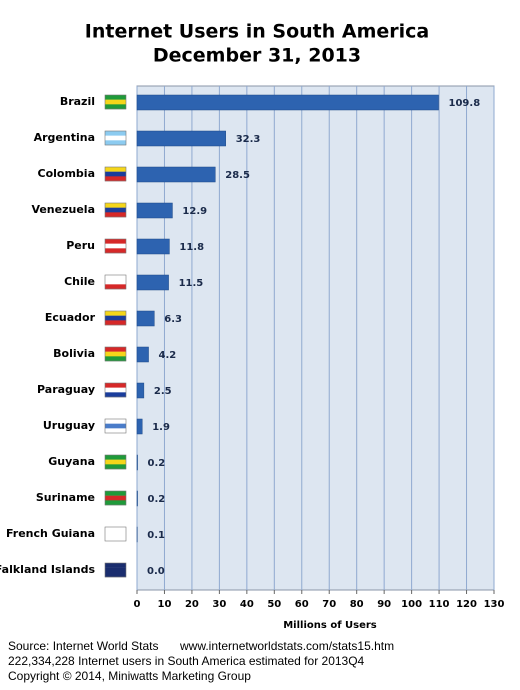  What do you see at coordinates (357, 604) in the screenshot?
I see `x-tick-label: 80` at bounding box center [357, 604].